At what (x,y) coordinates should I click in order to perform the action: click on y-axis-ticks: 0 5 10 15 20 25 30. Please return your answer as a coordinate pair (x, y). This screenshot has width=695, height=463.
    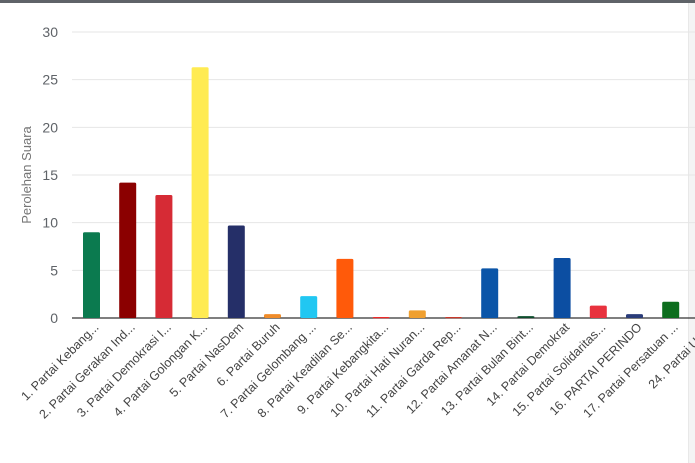
    Looking at the image, I should click on (50, 175).